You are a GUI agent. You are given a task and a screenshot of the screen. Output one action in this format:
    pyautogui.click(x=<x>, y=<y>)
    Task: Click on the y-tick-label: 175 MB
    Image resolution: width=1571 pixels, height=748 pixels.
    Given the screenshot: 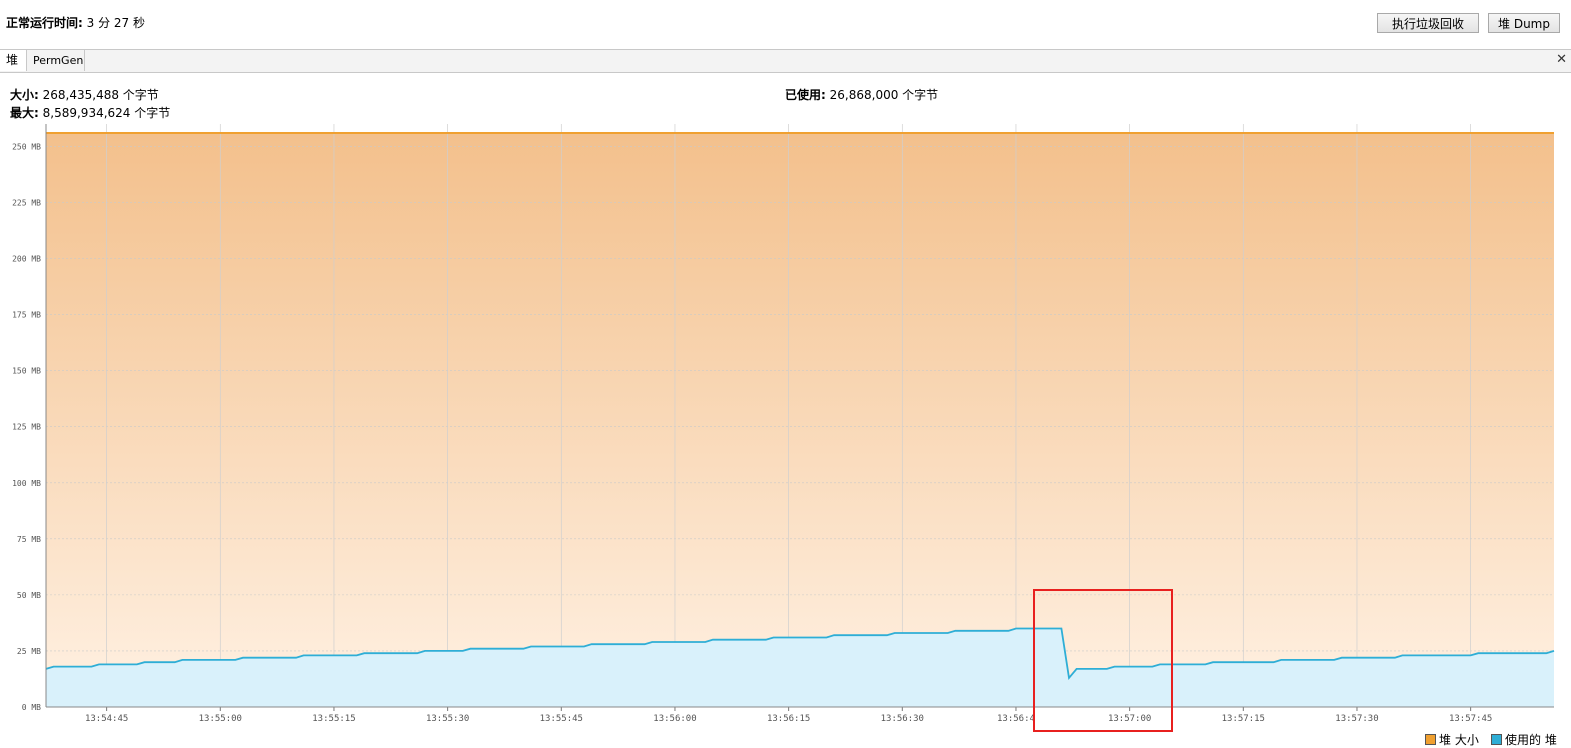 What is the action you would take?
    pyautogui.click(x=26, y=315)
    